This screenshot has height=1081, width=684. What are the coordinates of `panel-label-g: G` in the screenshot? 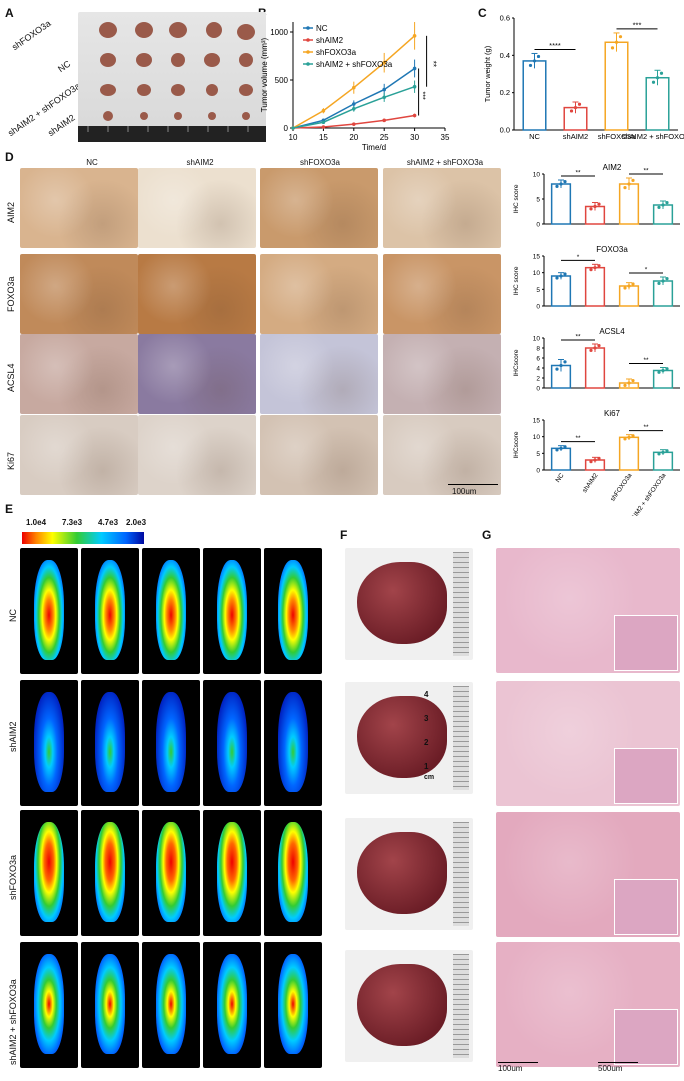 It's located at (487, 535).